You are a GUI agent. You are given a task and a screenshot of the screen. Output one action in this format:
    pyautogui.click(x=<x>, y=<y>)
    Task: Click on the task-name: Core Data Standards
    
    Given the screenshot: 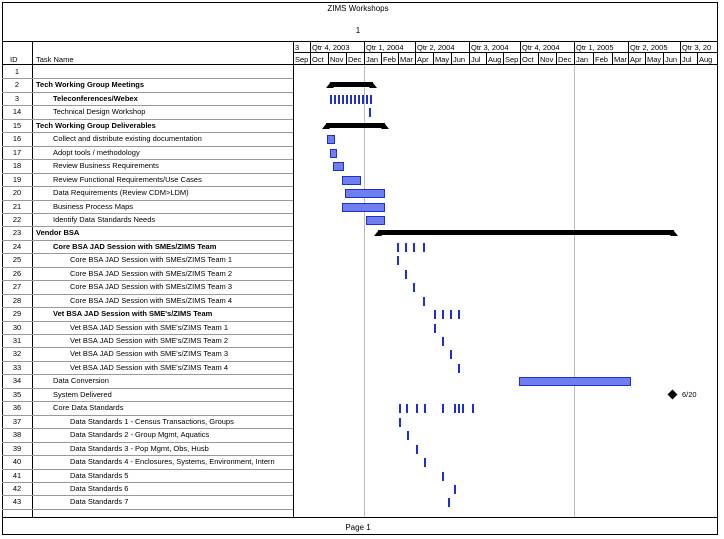 What is the action you would take?
    pyautogui.click(x=88, y=408)
    